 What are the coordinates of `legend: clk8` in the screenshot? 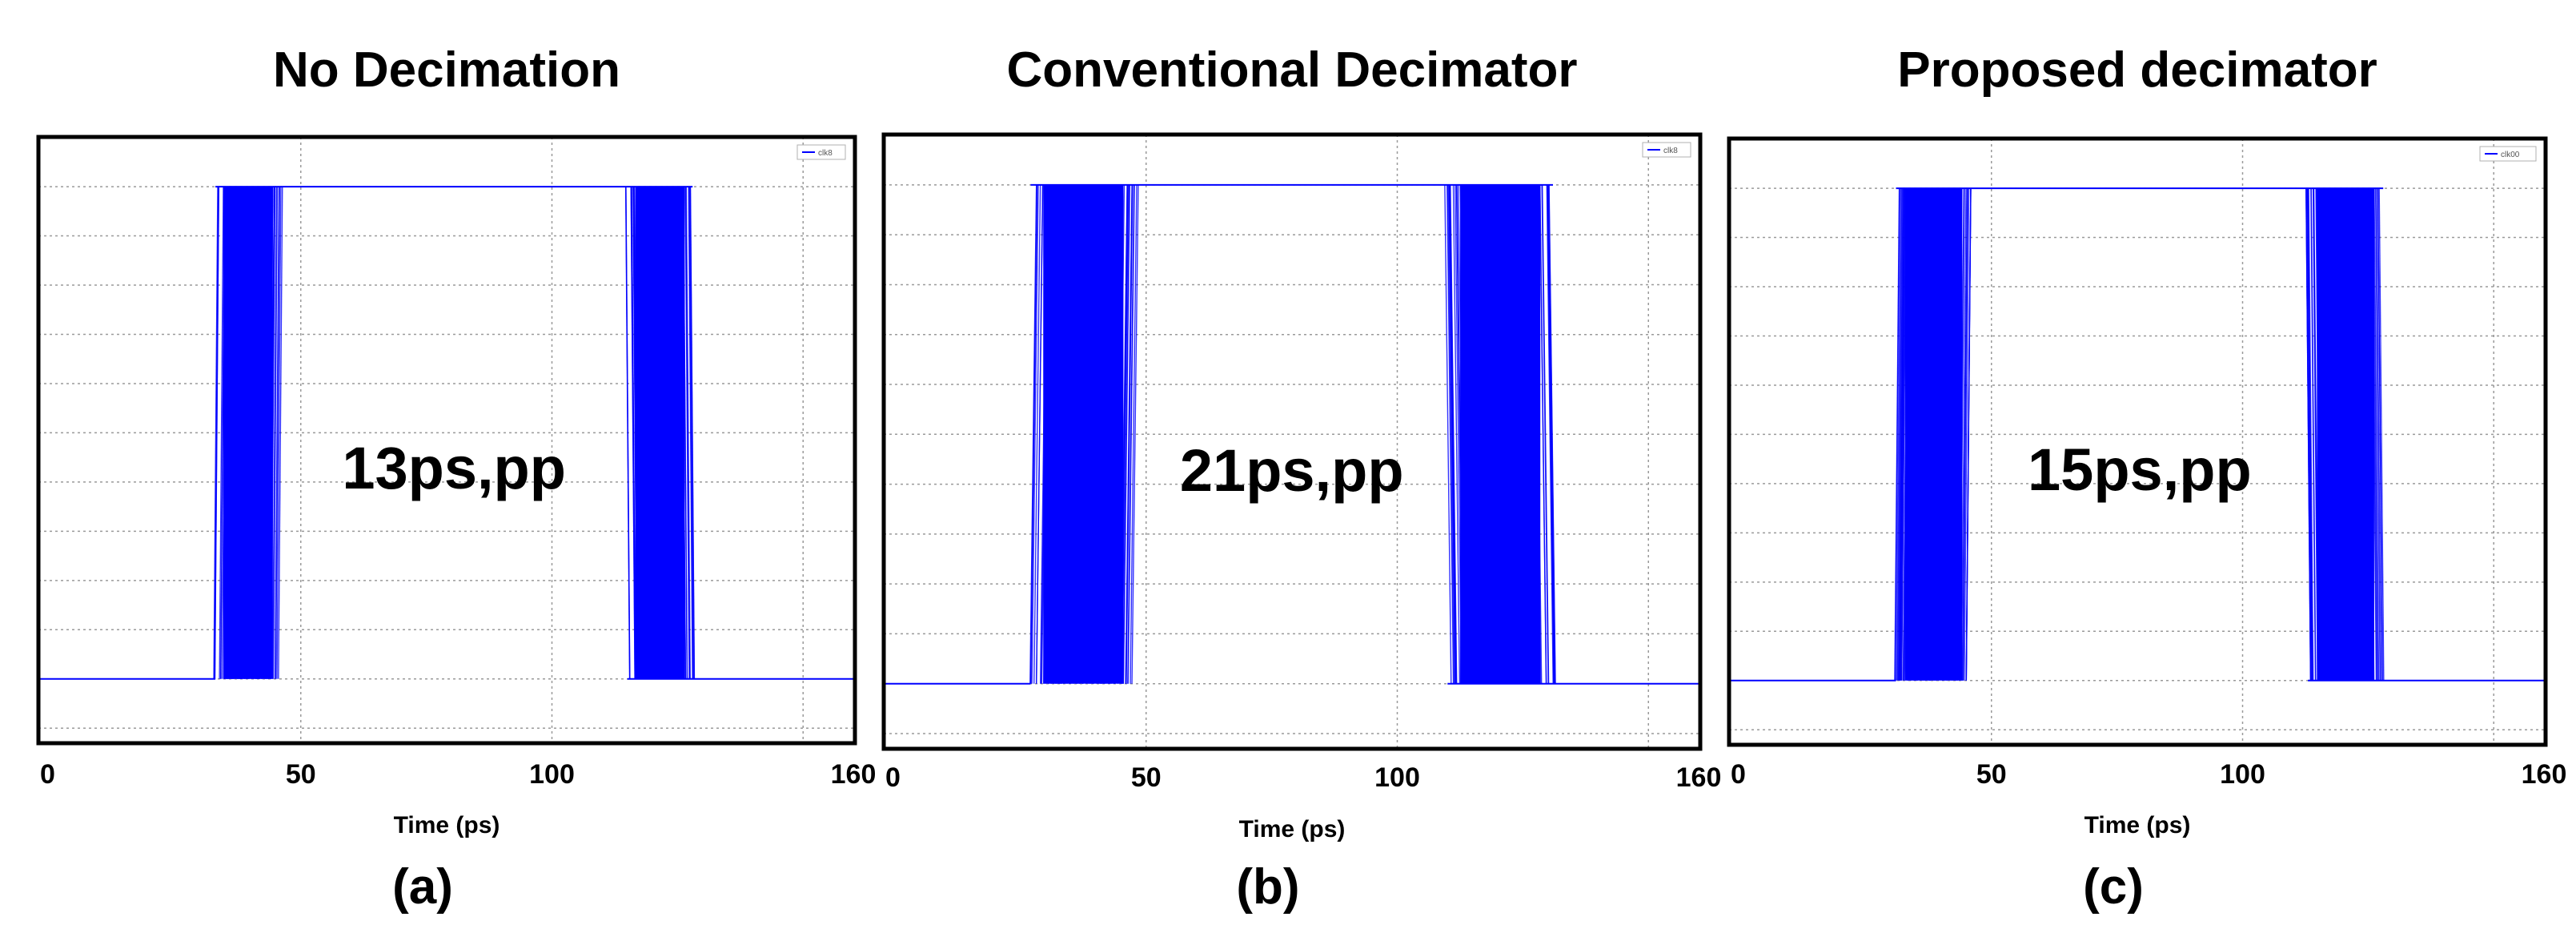 It's located at (821, 152).